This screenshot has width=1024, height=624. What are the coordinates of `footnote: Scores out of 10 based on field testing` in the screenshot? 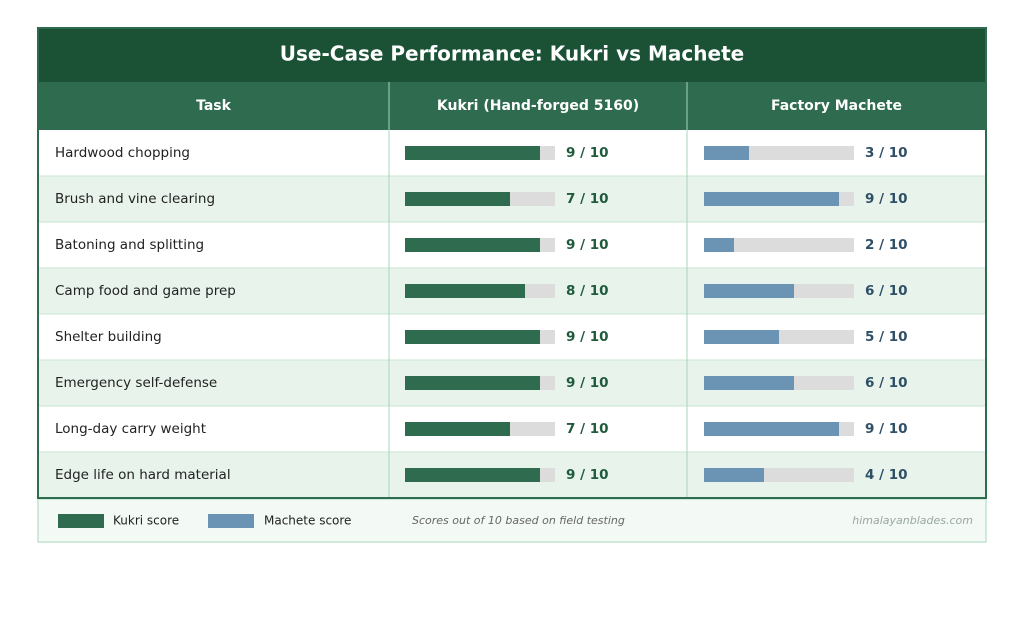 It's located at (518, 520).